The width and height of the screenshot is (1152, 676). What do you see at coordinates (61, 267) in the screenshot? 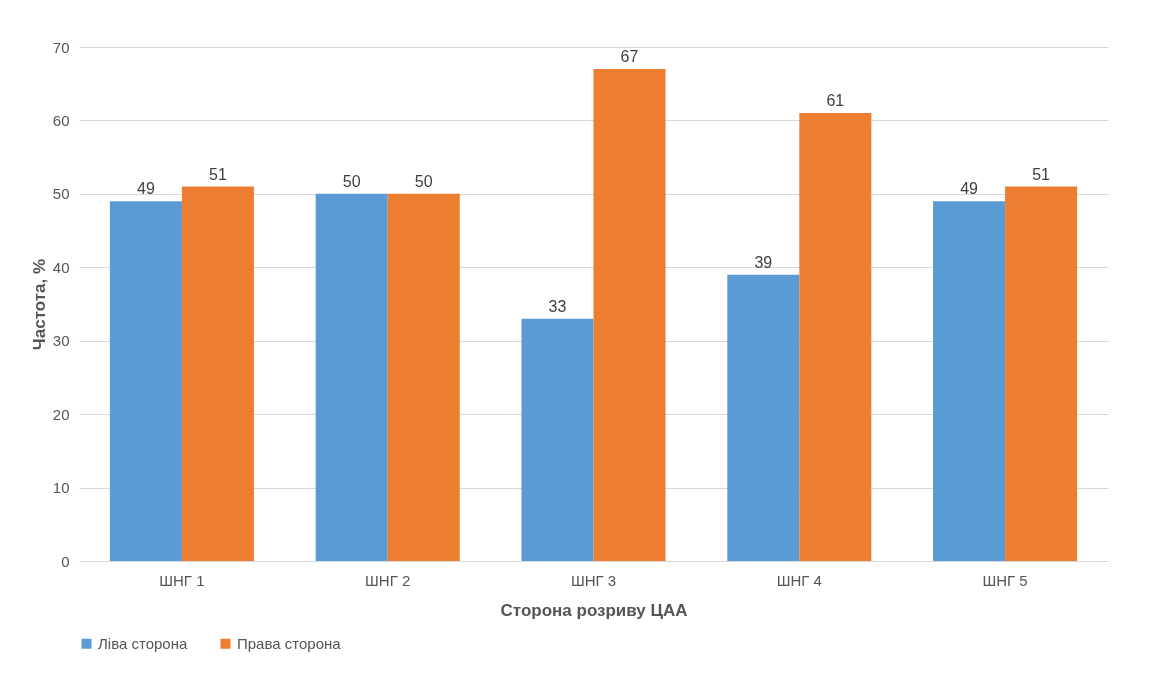
I see `y-tick-label: 40` at bounding box center [61, 267].